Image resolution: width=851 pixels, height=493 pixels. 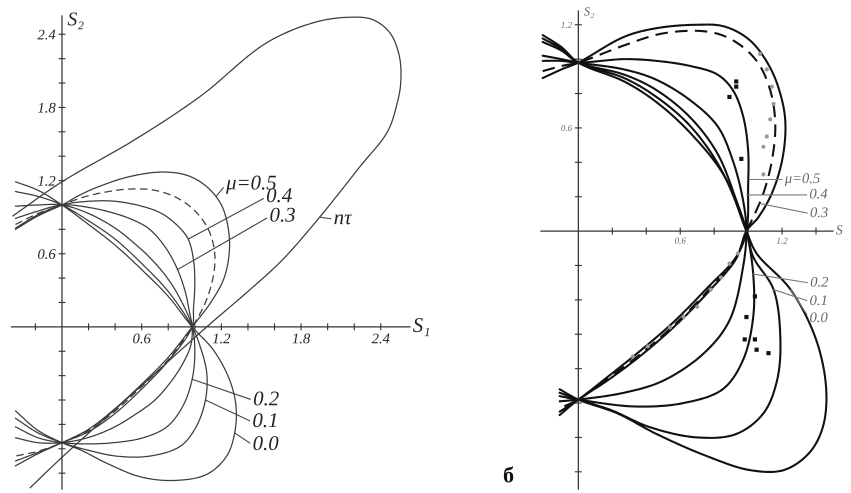 What do you see at coordinates (47, 107) in the screenshot?
I see `y-tick-label: 1.8` at bounding box center [47, 107].